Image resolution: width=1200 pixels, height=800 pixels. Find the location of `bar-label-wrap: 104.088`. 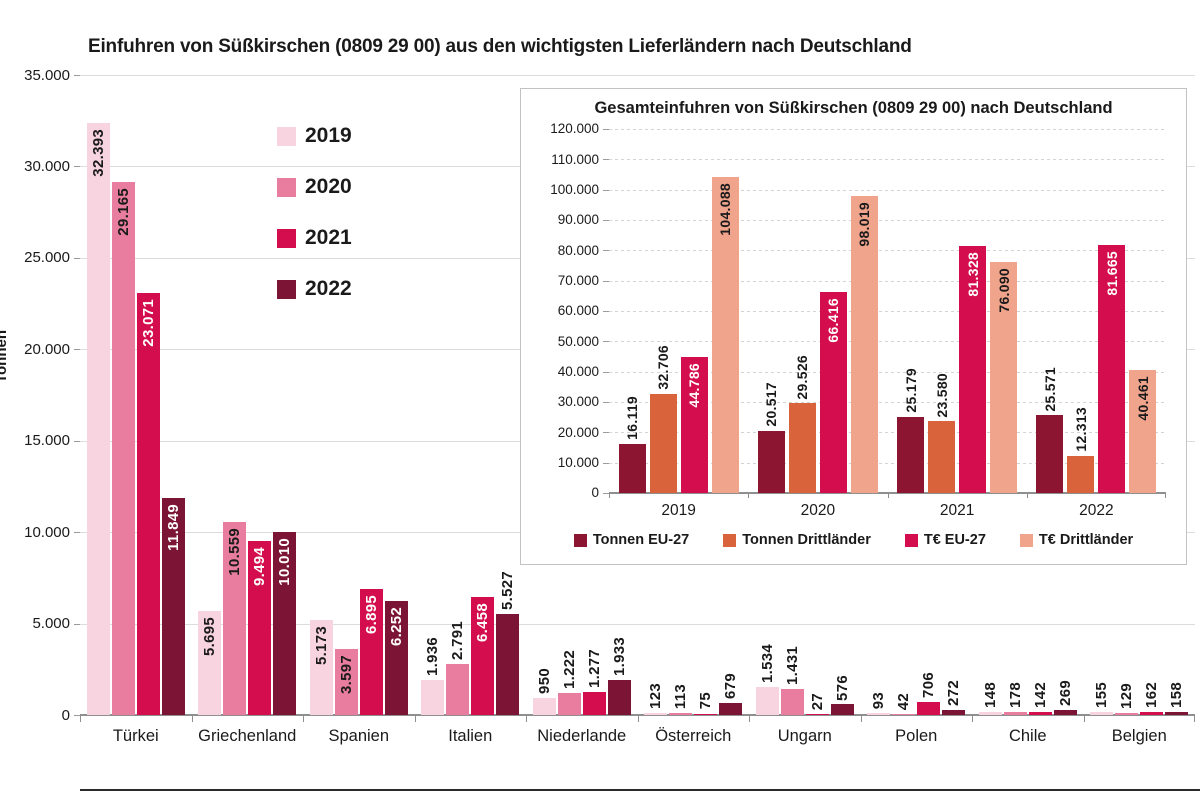

bar-label-wrap: 104.088 is located at coordinates (725, 209).